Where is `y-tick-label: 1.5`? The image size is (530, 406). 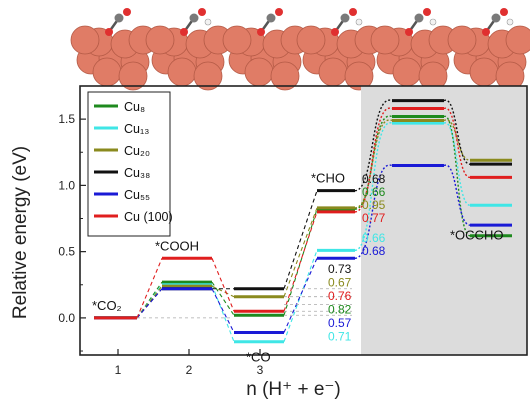
y-tick-label: 1.5 is located at coordinates (66, 119).